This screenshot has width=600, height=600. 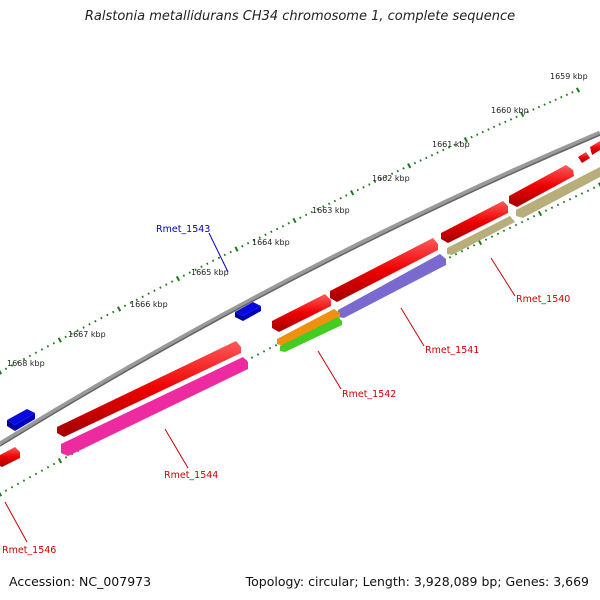 I want to click on gene-rmet-1543-feature, so click(x=248, y=309).